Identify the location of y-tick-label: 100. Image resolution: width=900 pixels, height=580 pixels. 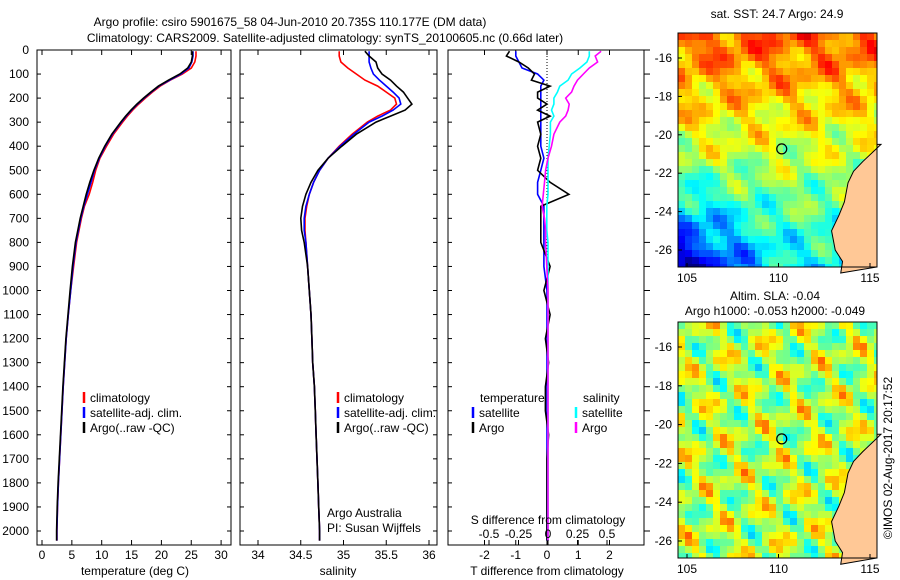
(19, 74).